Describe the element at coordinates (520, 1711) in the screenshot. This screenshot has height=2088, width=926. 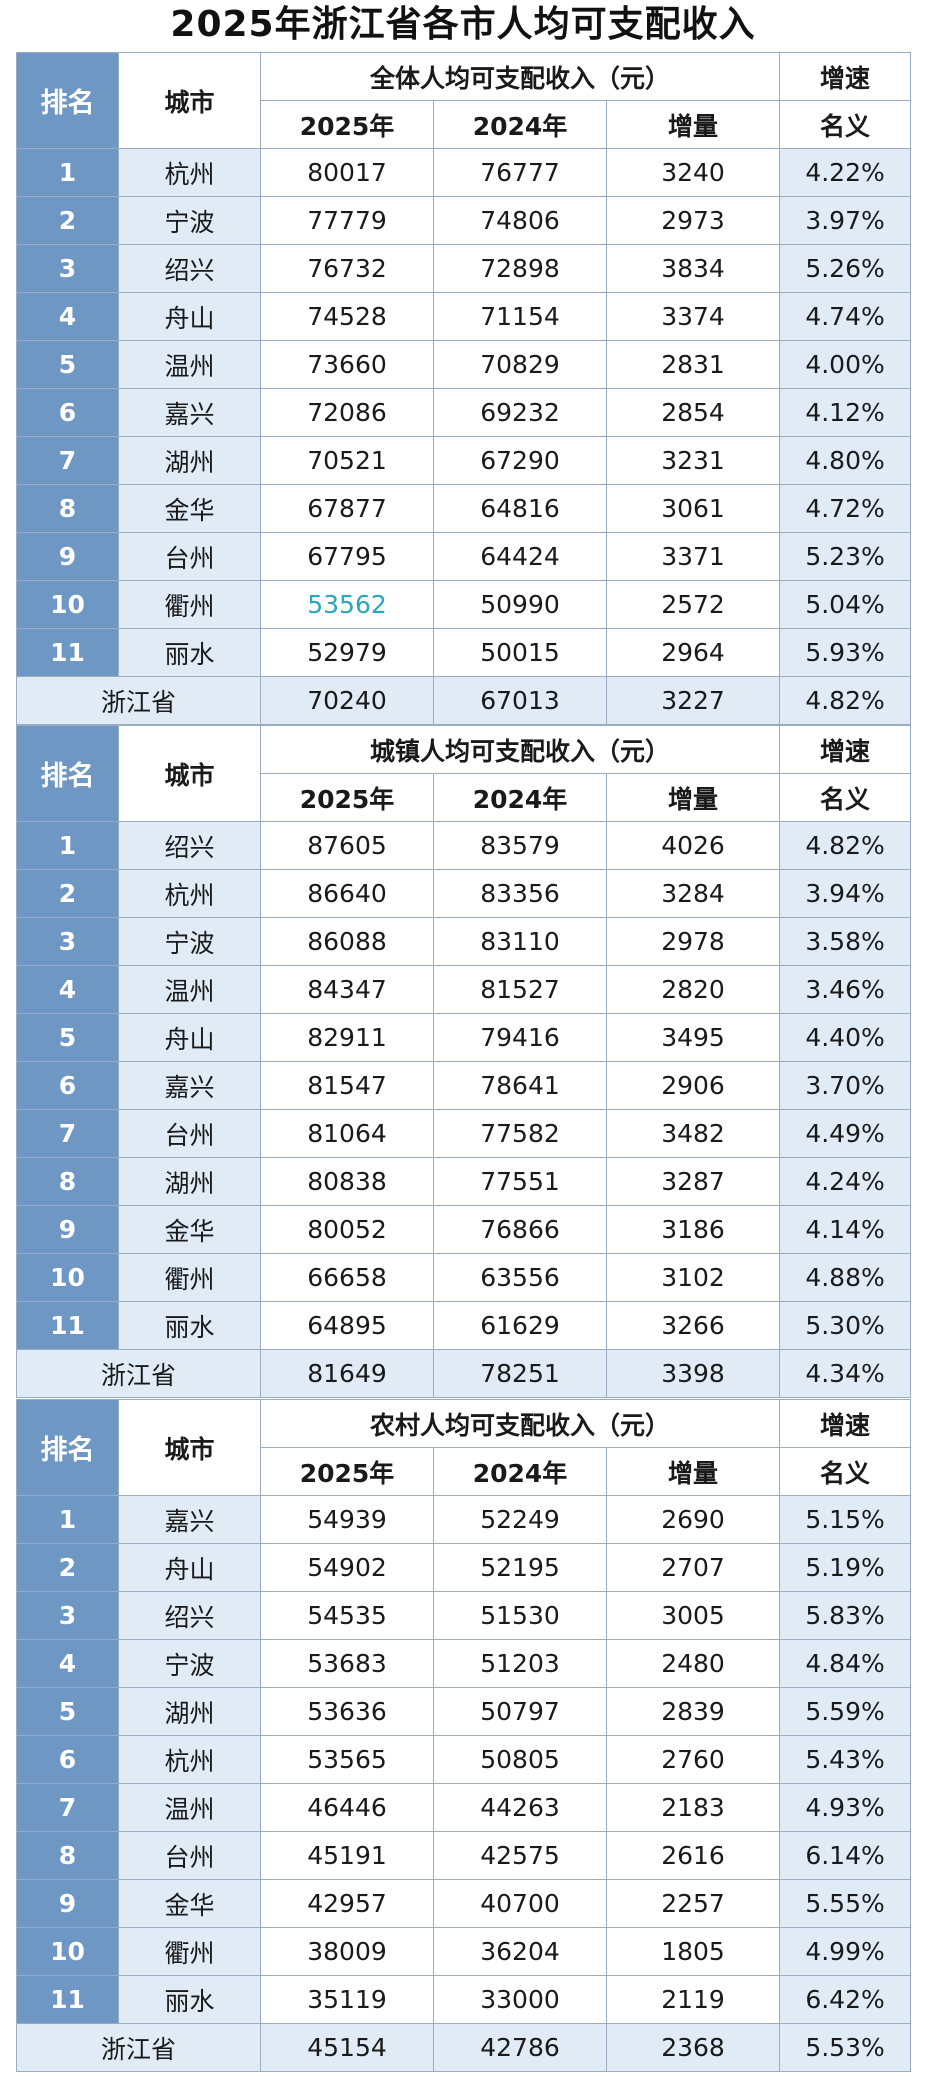
I see `value-2024-cell: 50797` at that location.